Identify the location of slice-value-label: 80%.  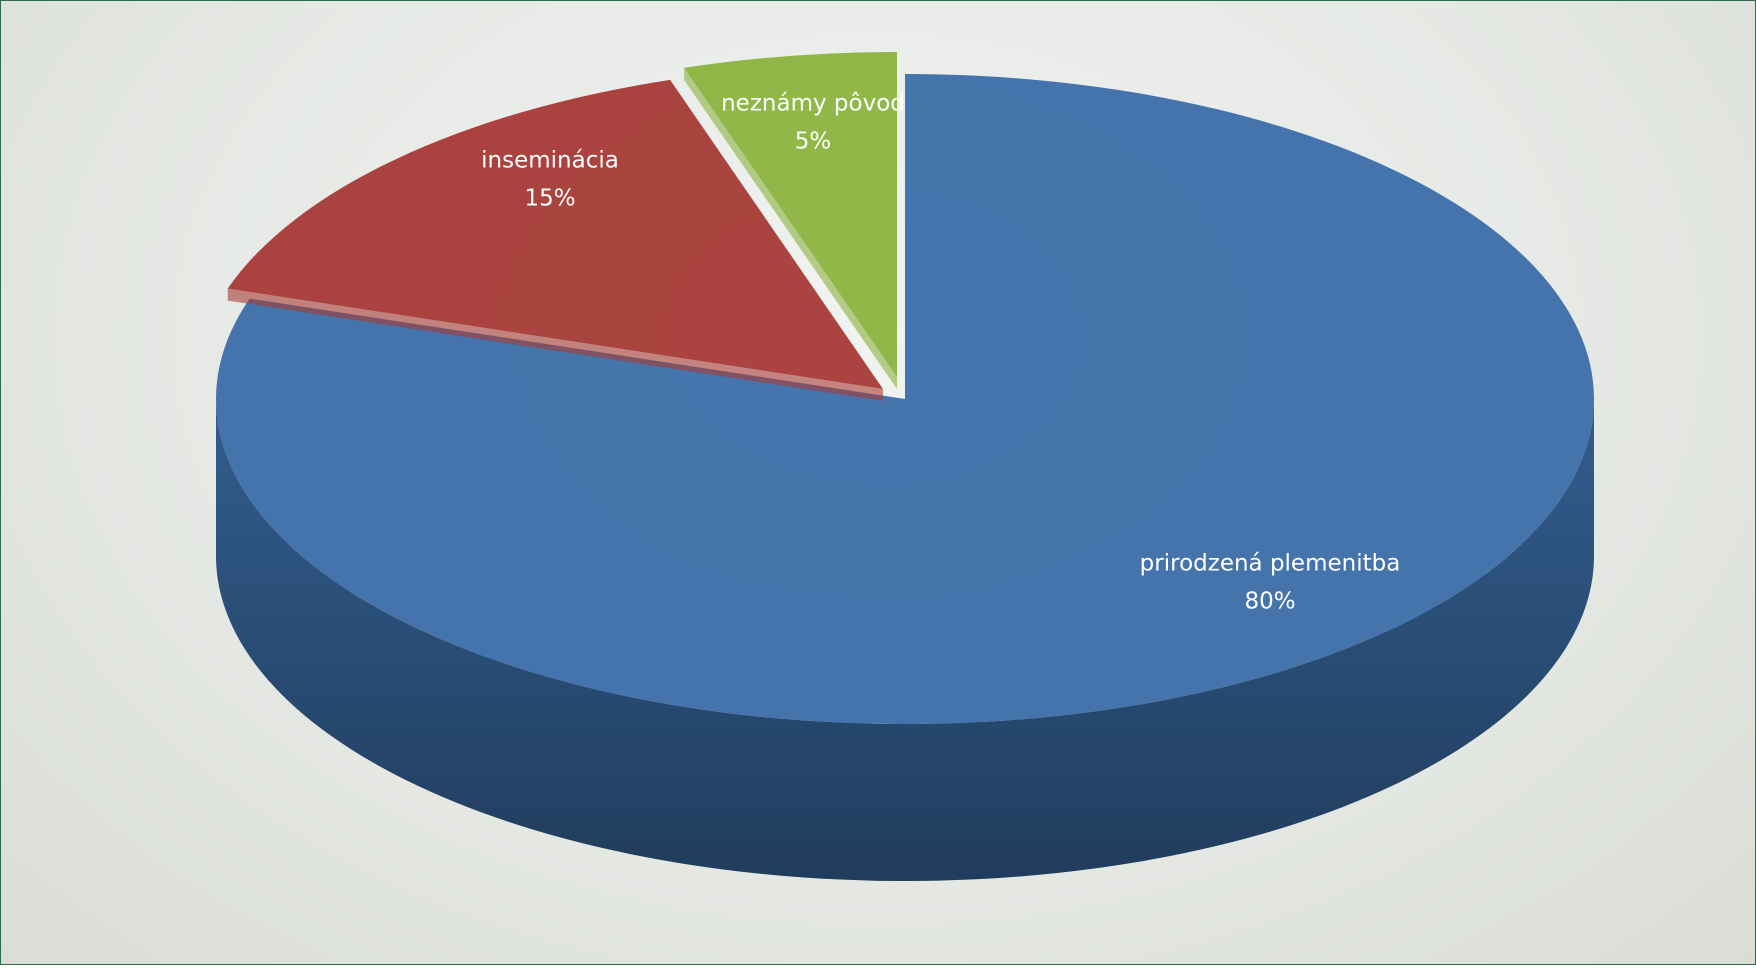
(1269, 602).